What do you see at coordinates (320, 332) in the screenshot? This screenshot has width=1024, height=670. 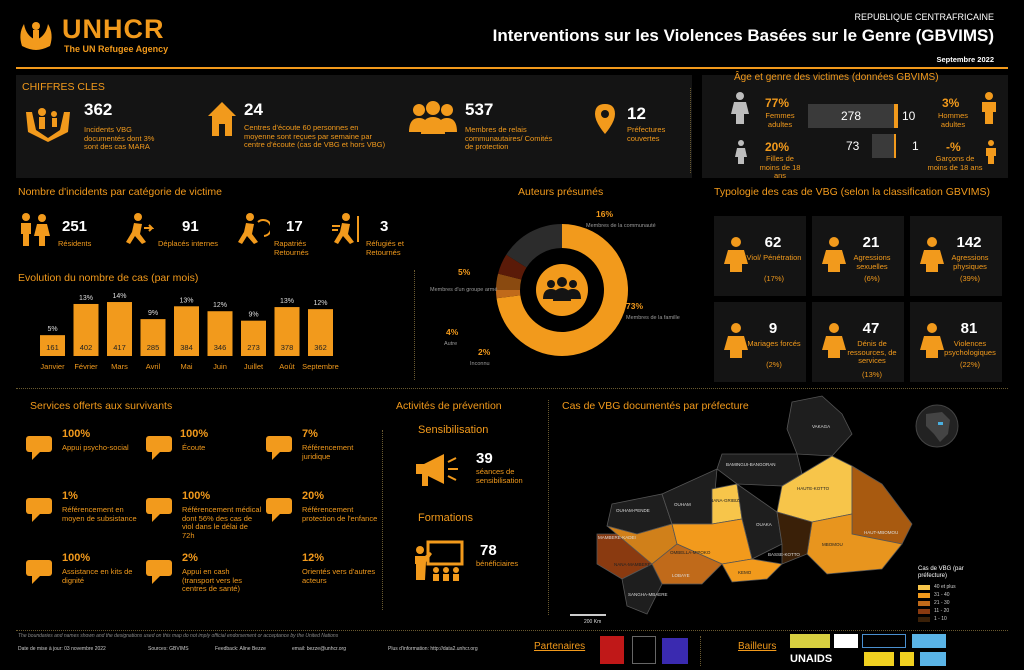 I see `bar-septembre` at bounding box center [320, 332].